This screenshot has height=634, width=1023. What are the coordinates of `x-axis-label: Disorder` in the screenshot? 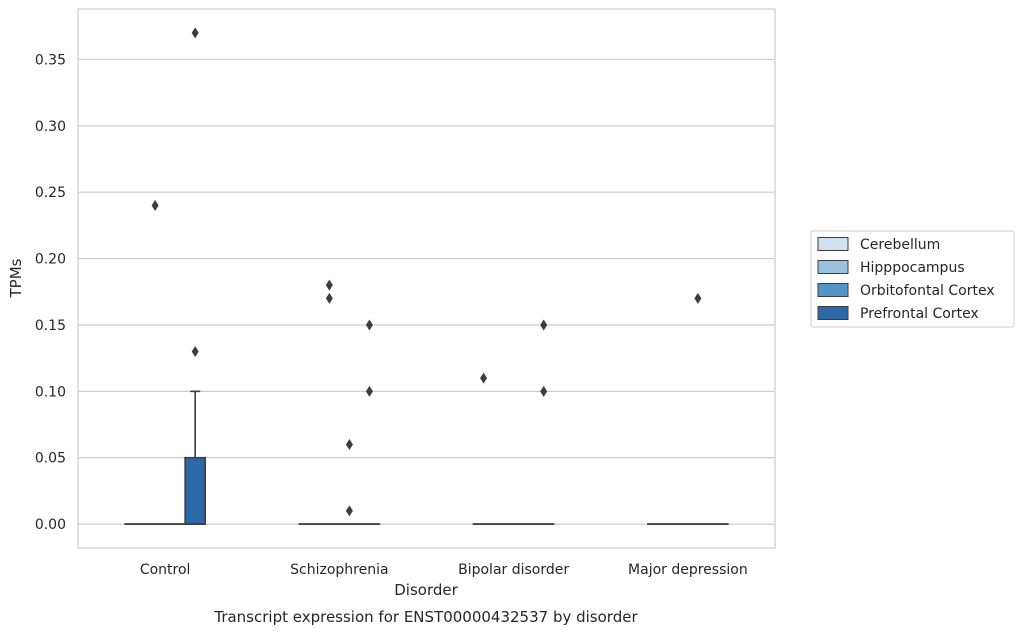 It's located at (426, 590).